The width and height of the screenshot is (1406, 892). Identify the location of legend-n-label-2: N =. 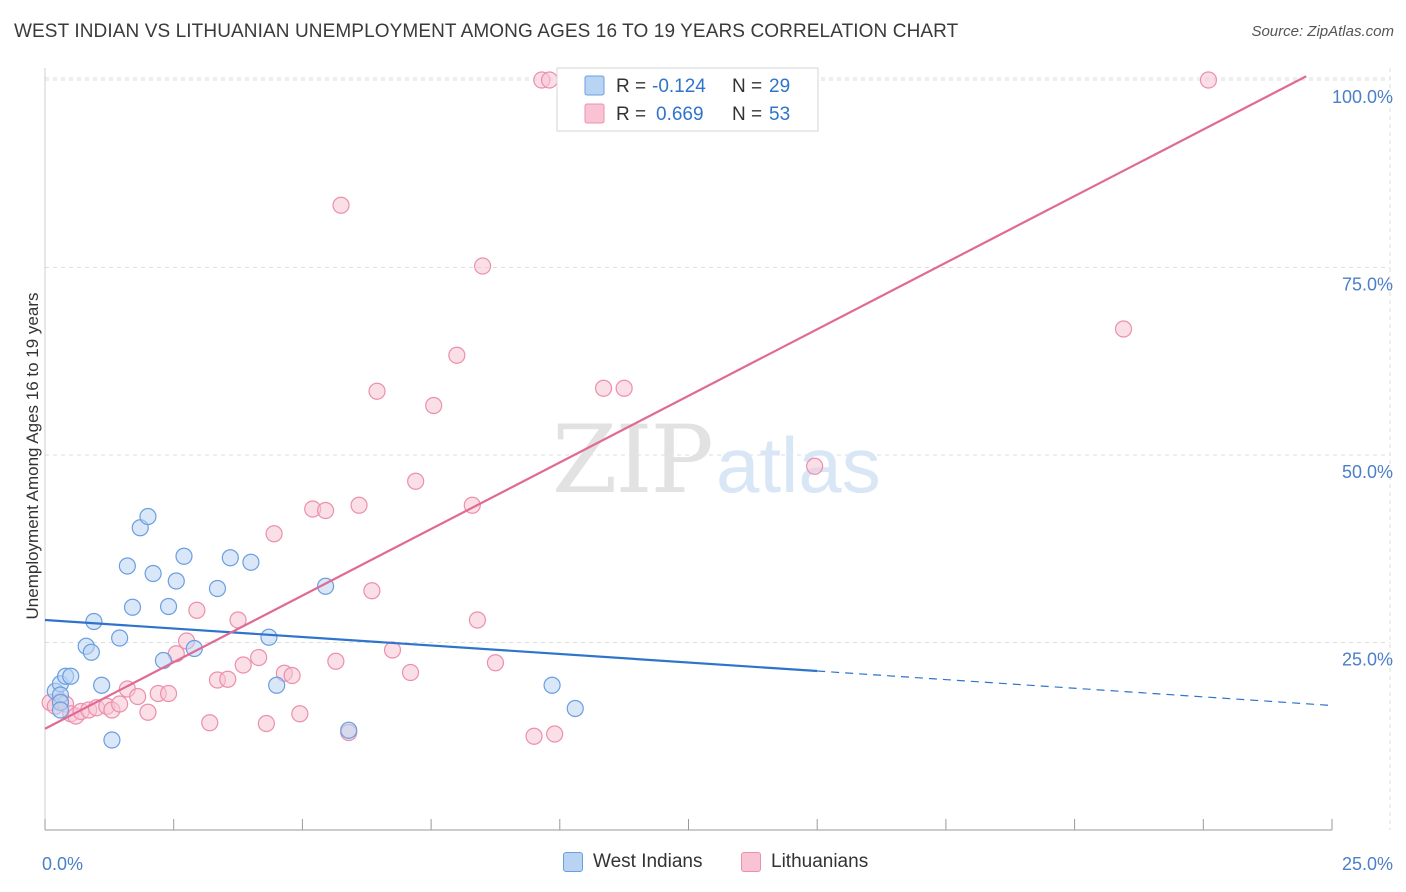
(749, 114).